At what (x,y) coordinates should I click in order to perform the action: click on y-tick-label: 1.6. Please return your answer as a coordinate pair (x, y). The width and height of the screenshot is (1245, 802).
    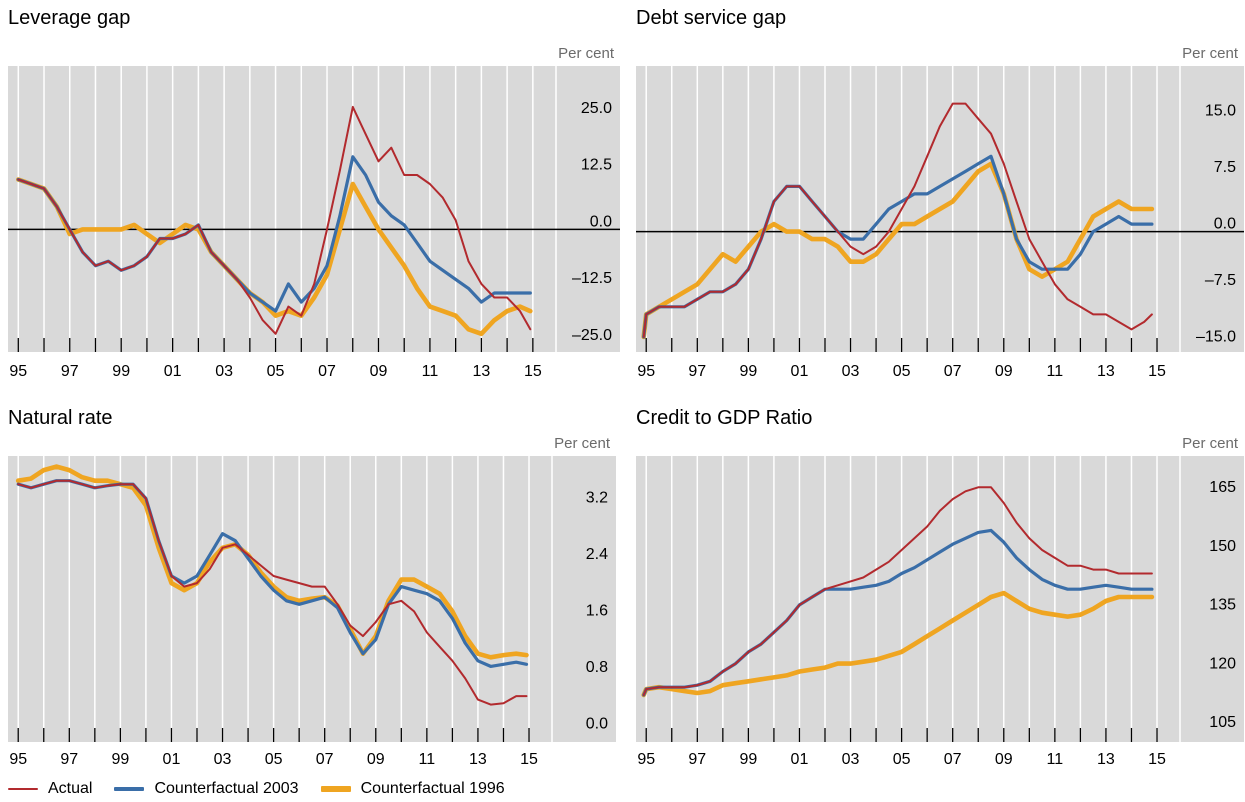
    Looking at the image, I should click on (597, 610).